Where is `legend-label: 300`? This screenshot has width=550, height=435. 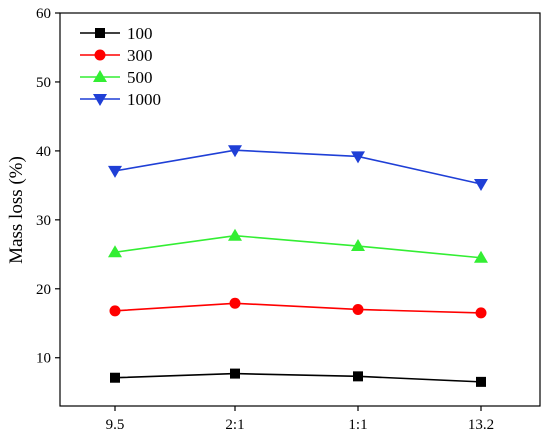 legend-label: 300 is located at coordinates (140, 55).